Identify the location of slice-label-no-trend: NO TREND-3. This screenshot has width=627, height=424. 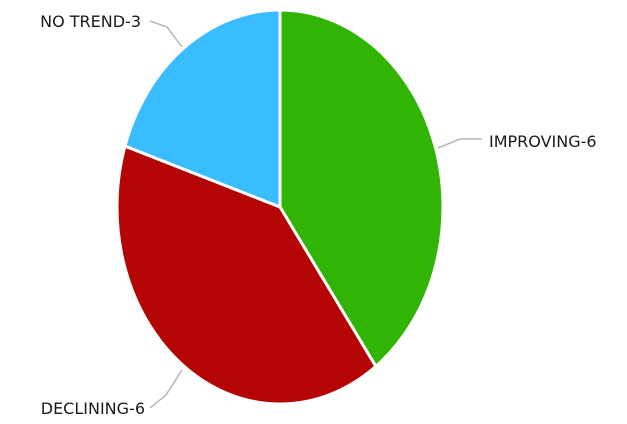
(90, 21).